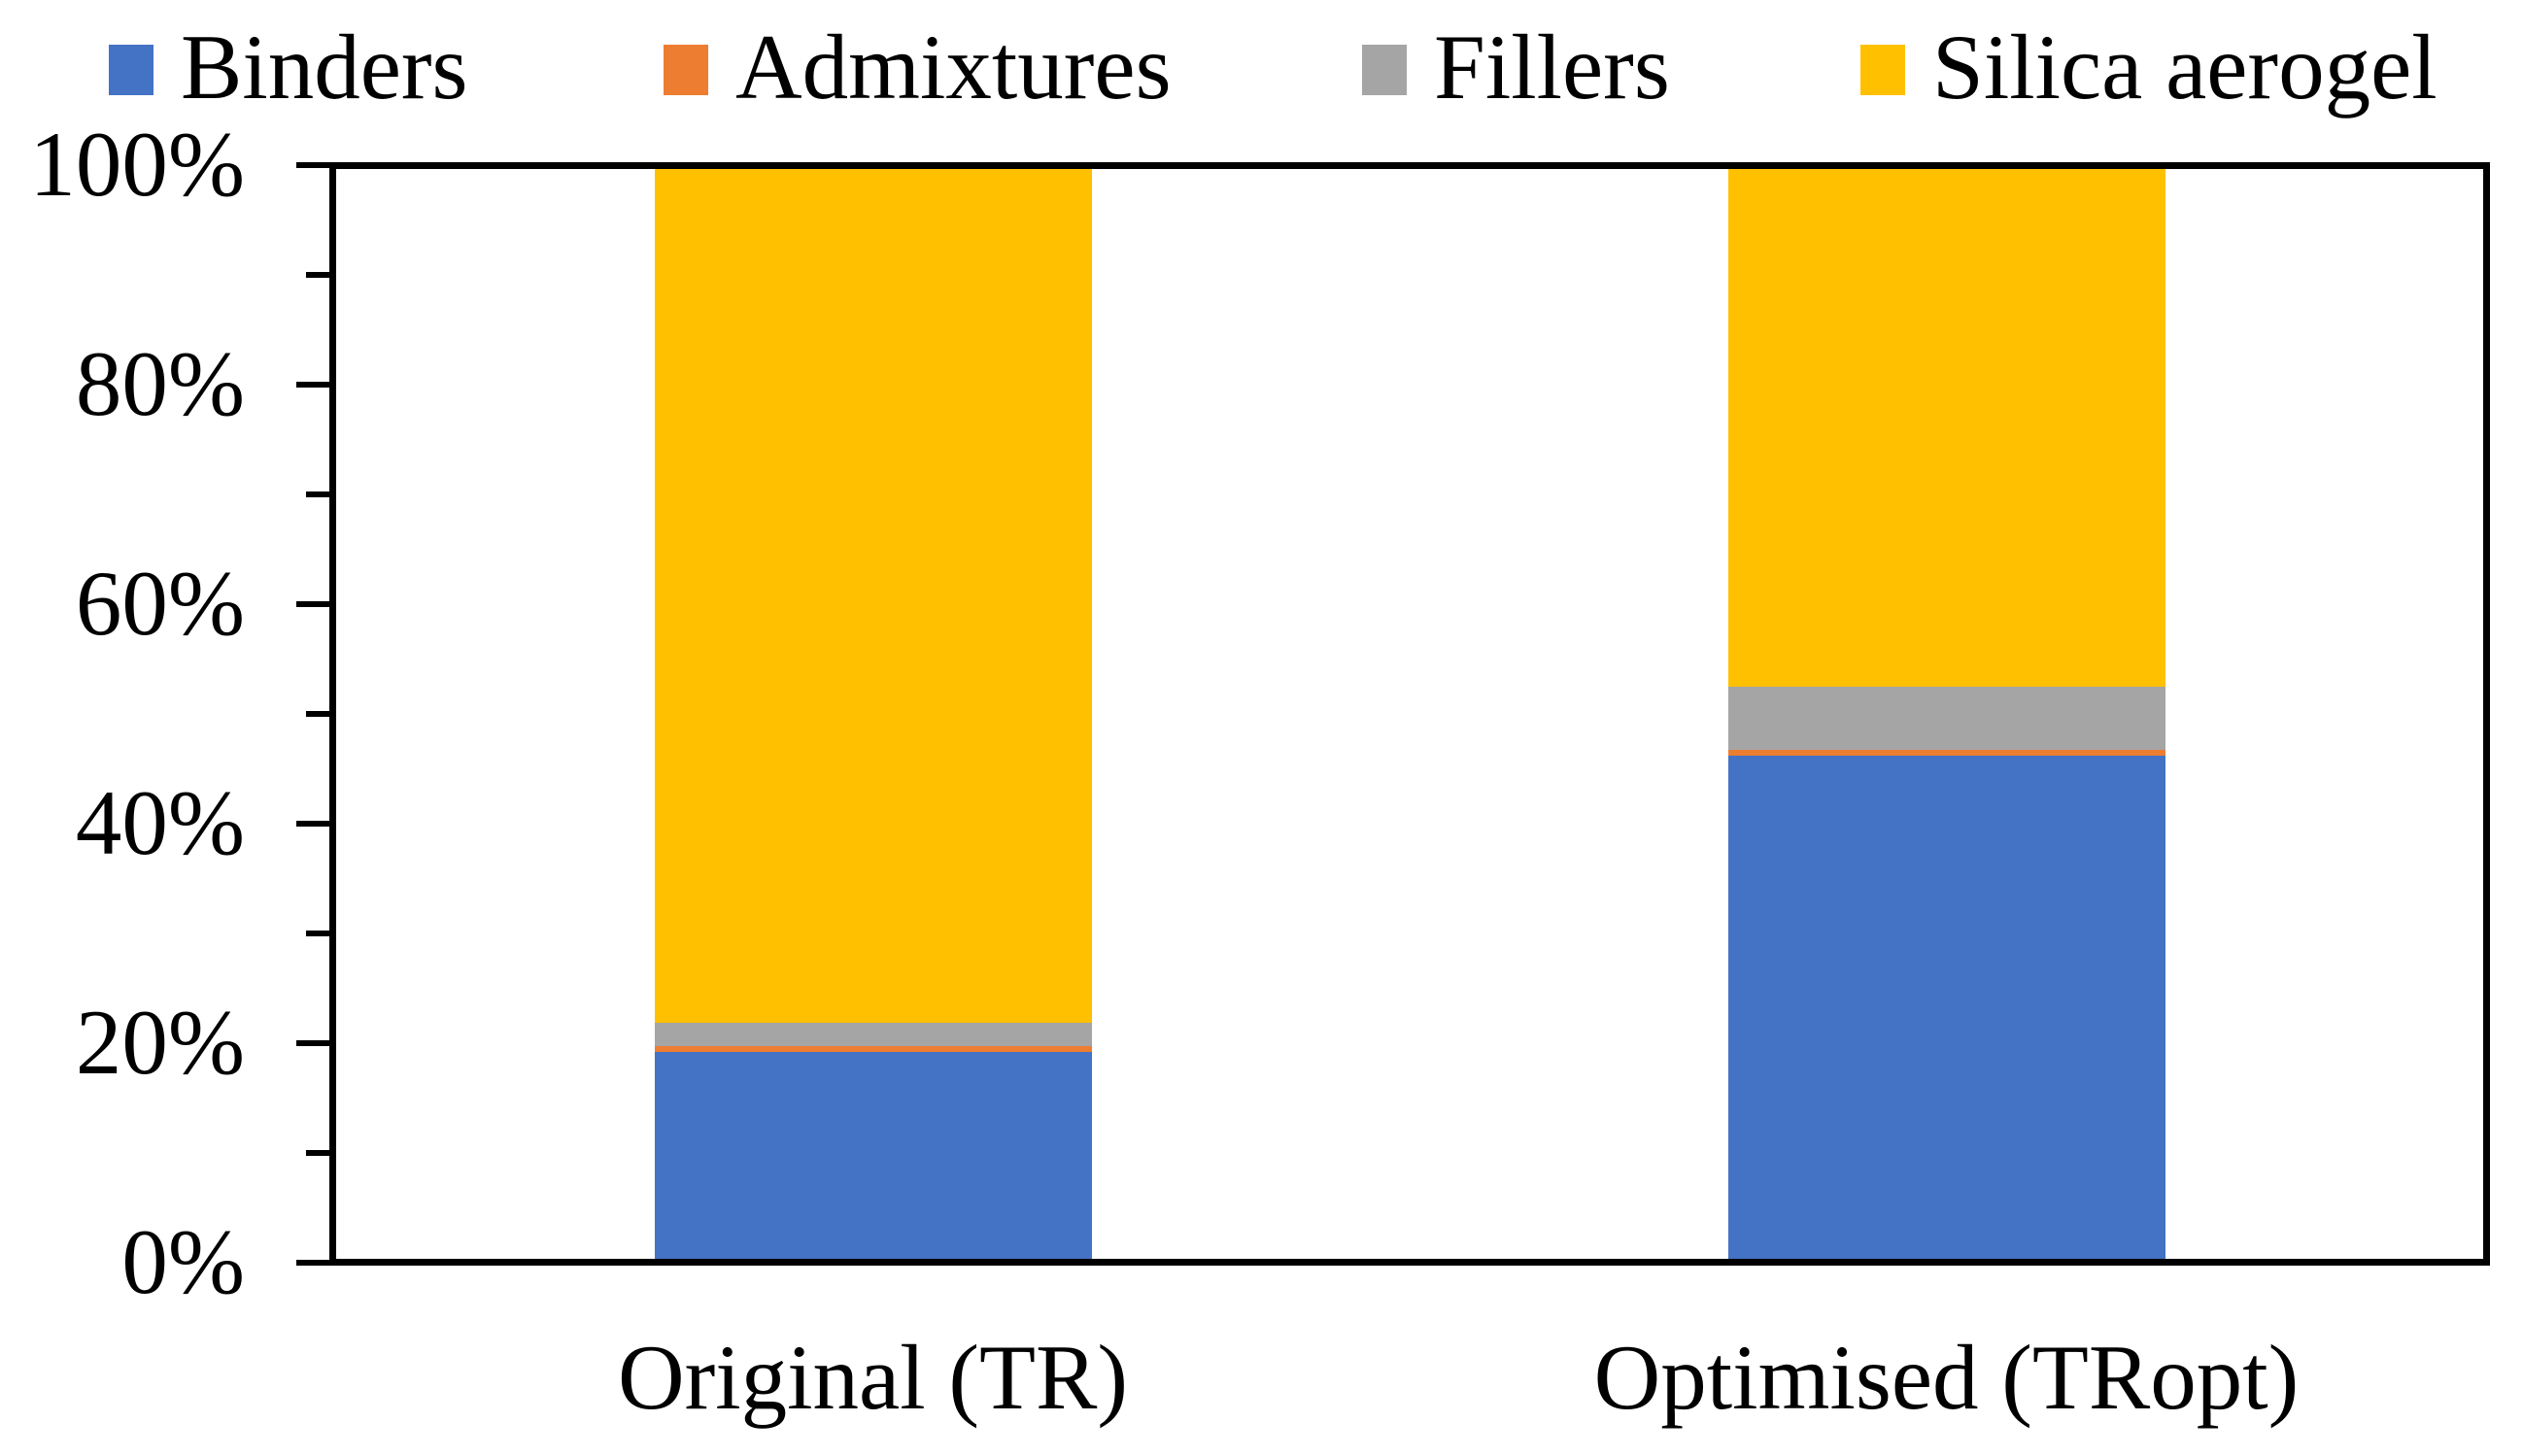 The width and height of the screenshot is (2523, 1456). Describe the element at coordinates (1882, 70) in the screenshot. I see `legend-swatch-silica-aerogel-icon` at that location.